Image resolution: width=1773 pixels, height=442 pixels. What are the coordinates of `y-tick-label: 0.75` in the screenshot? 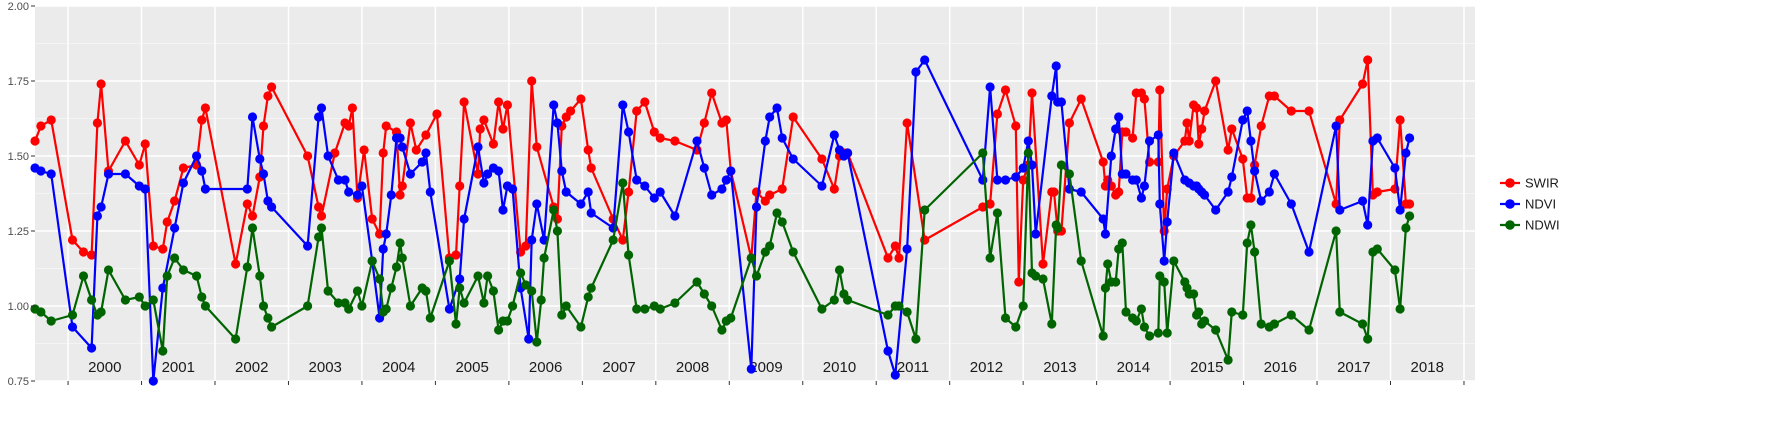 It's located at (18, 382).